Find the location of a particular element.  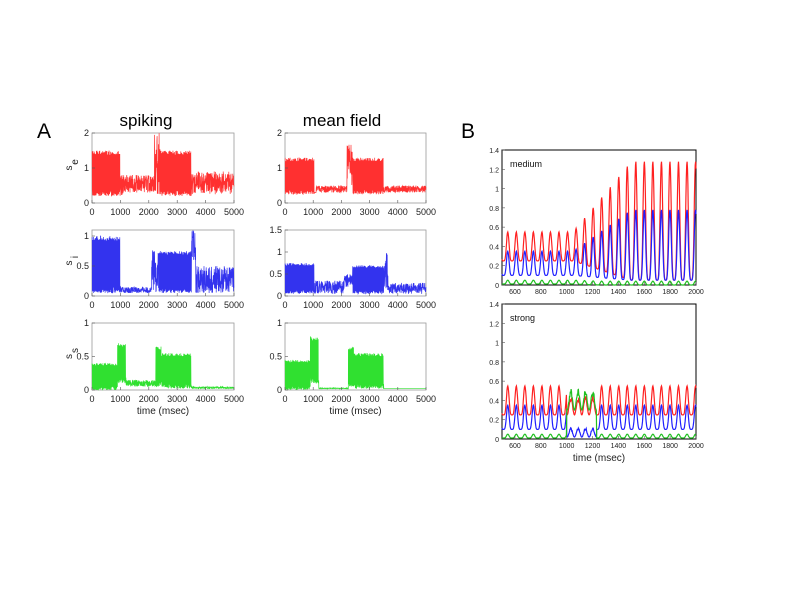

column-title-spiking: spiking is located at coordinates (146, 120).